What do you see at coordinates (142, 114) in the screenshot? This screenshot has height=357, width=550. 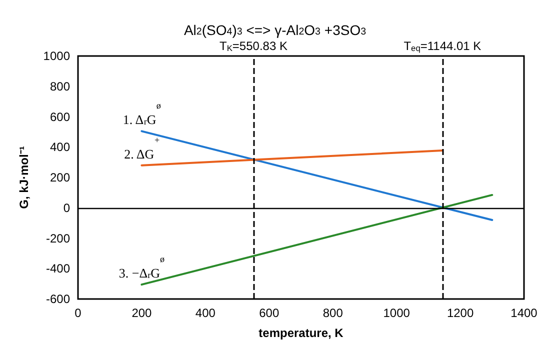 I see `series-label: 1. ΔrGø` at bounding box center [142, 114].